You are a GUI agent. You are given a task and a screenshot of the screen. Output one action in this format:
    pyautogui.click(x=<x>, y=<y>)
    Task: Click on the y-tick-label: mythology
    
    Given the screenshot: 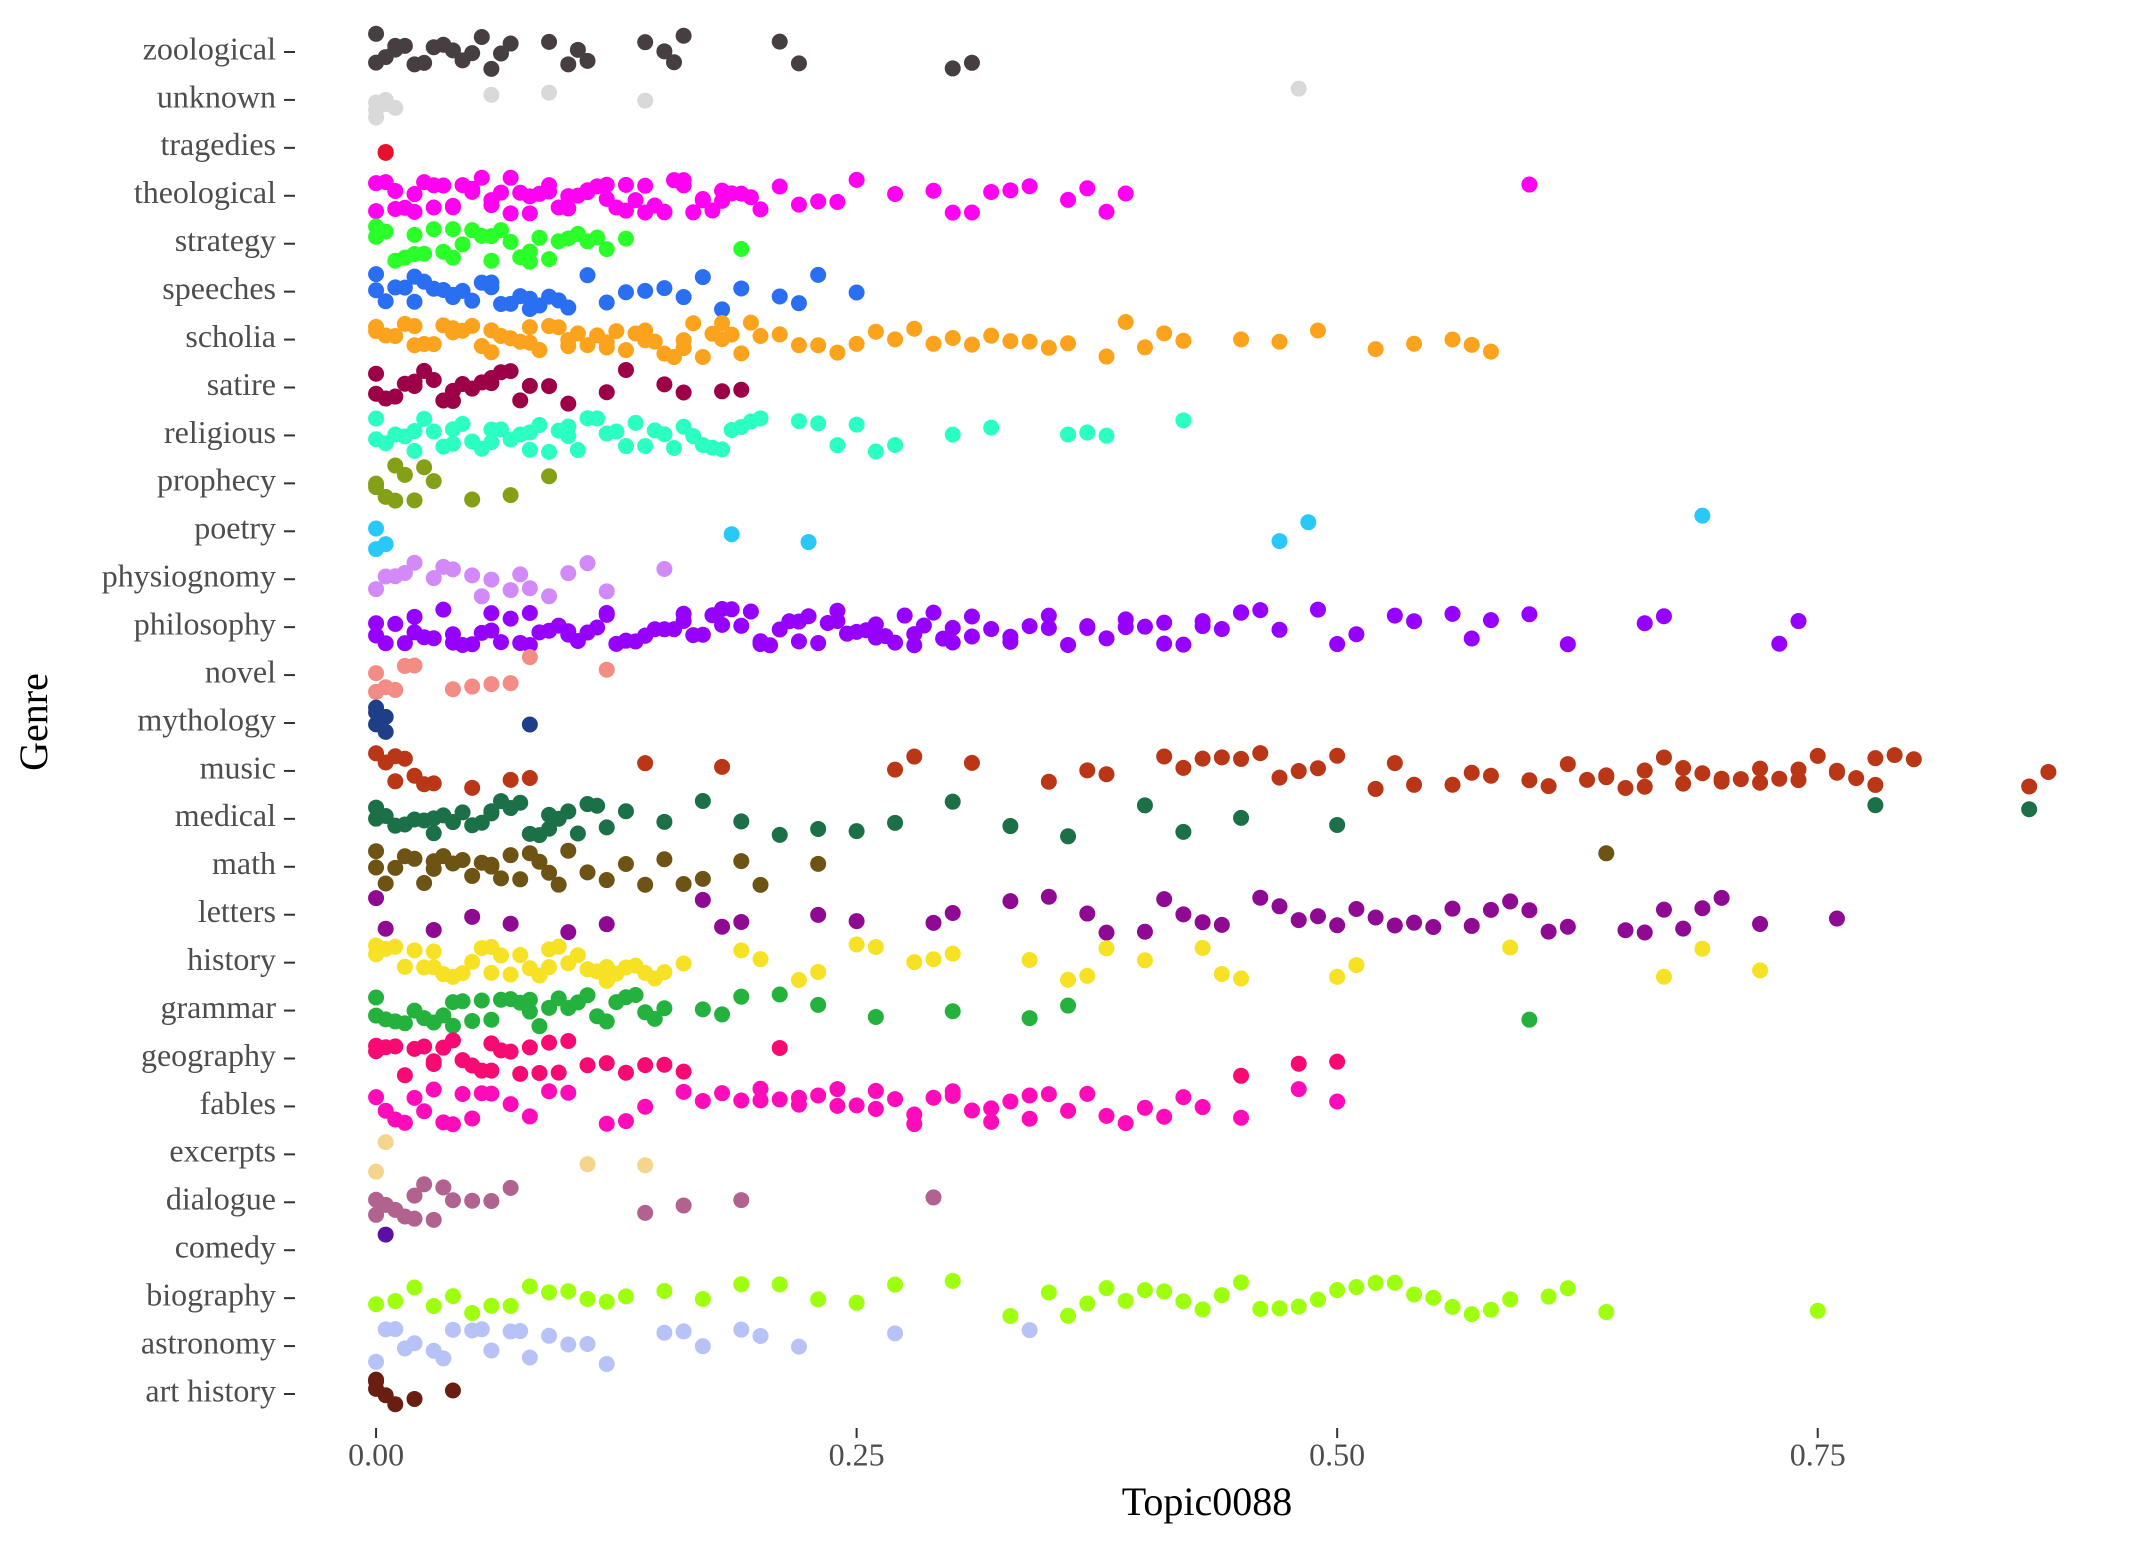 What is the action you would take?
    pyautogui.click(x=206, y=719)
    